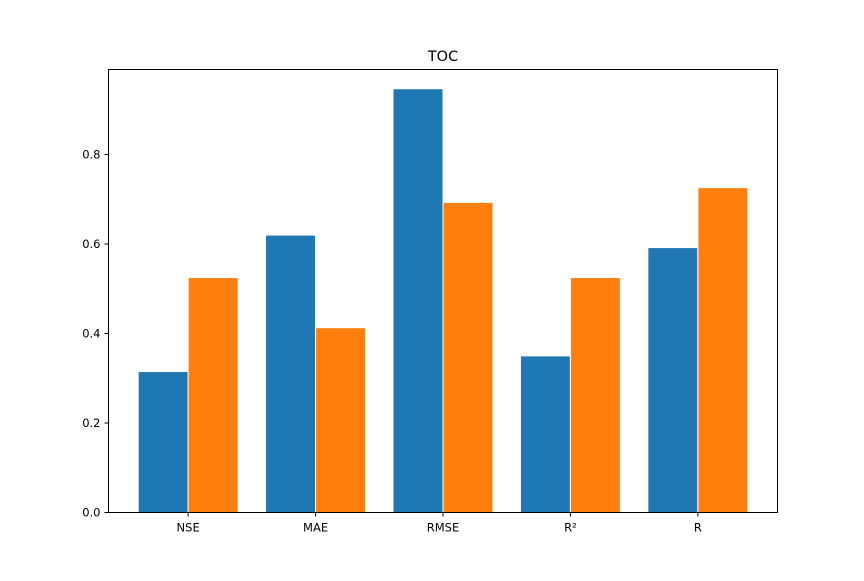  I want to click on y-axis-ticks: 0.0 0.2 0.4 0.6 0.8, so click(95, 334).